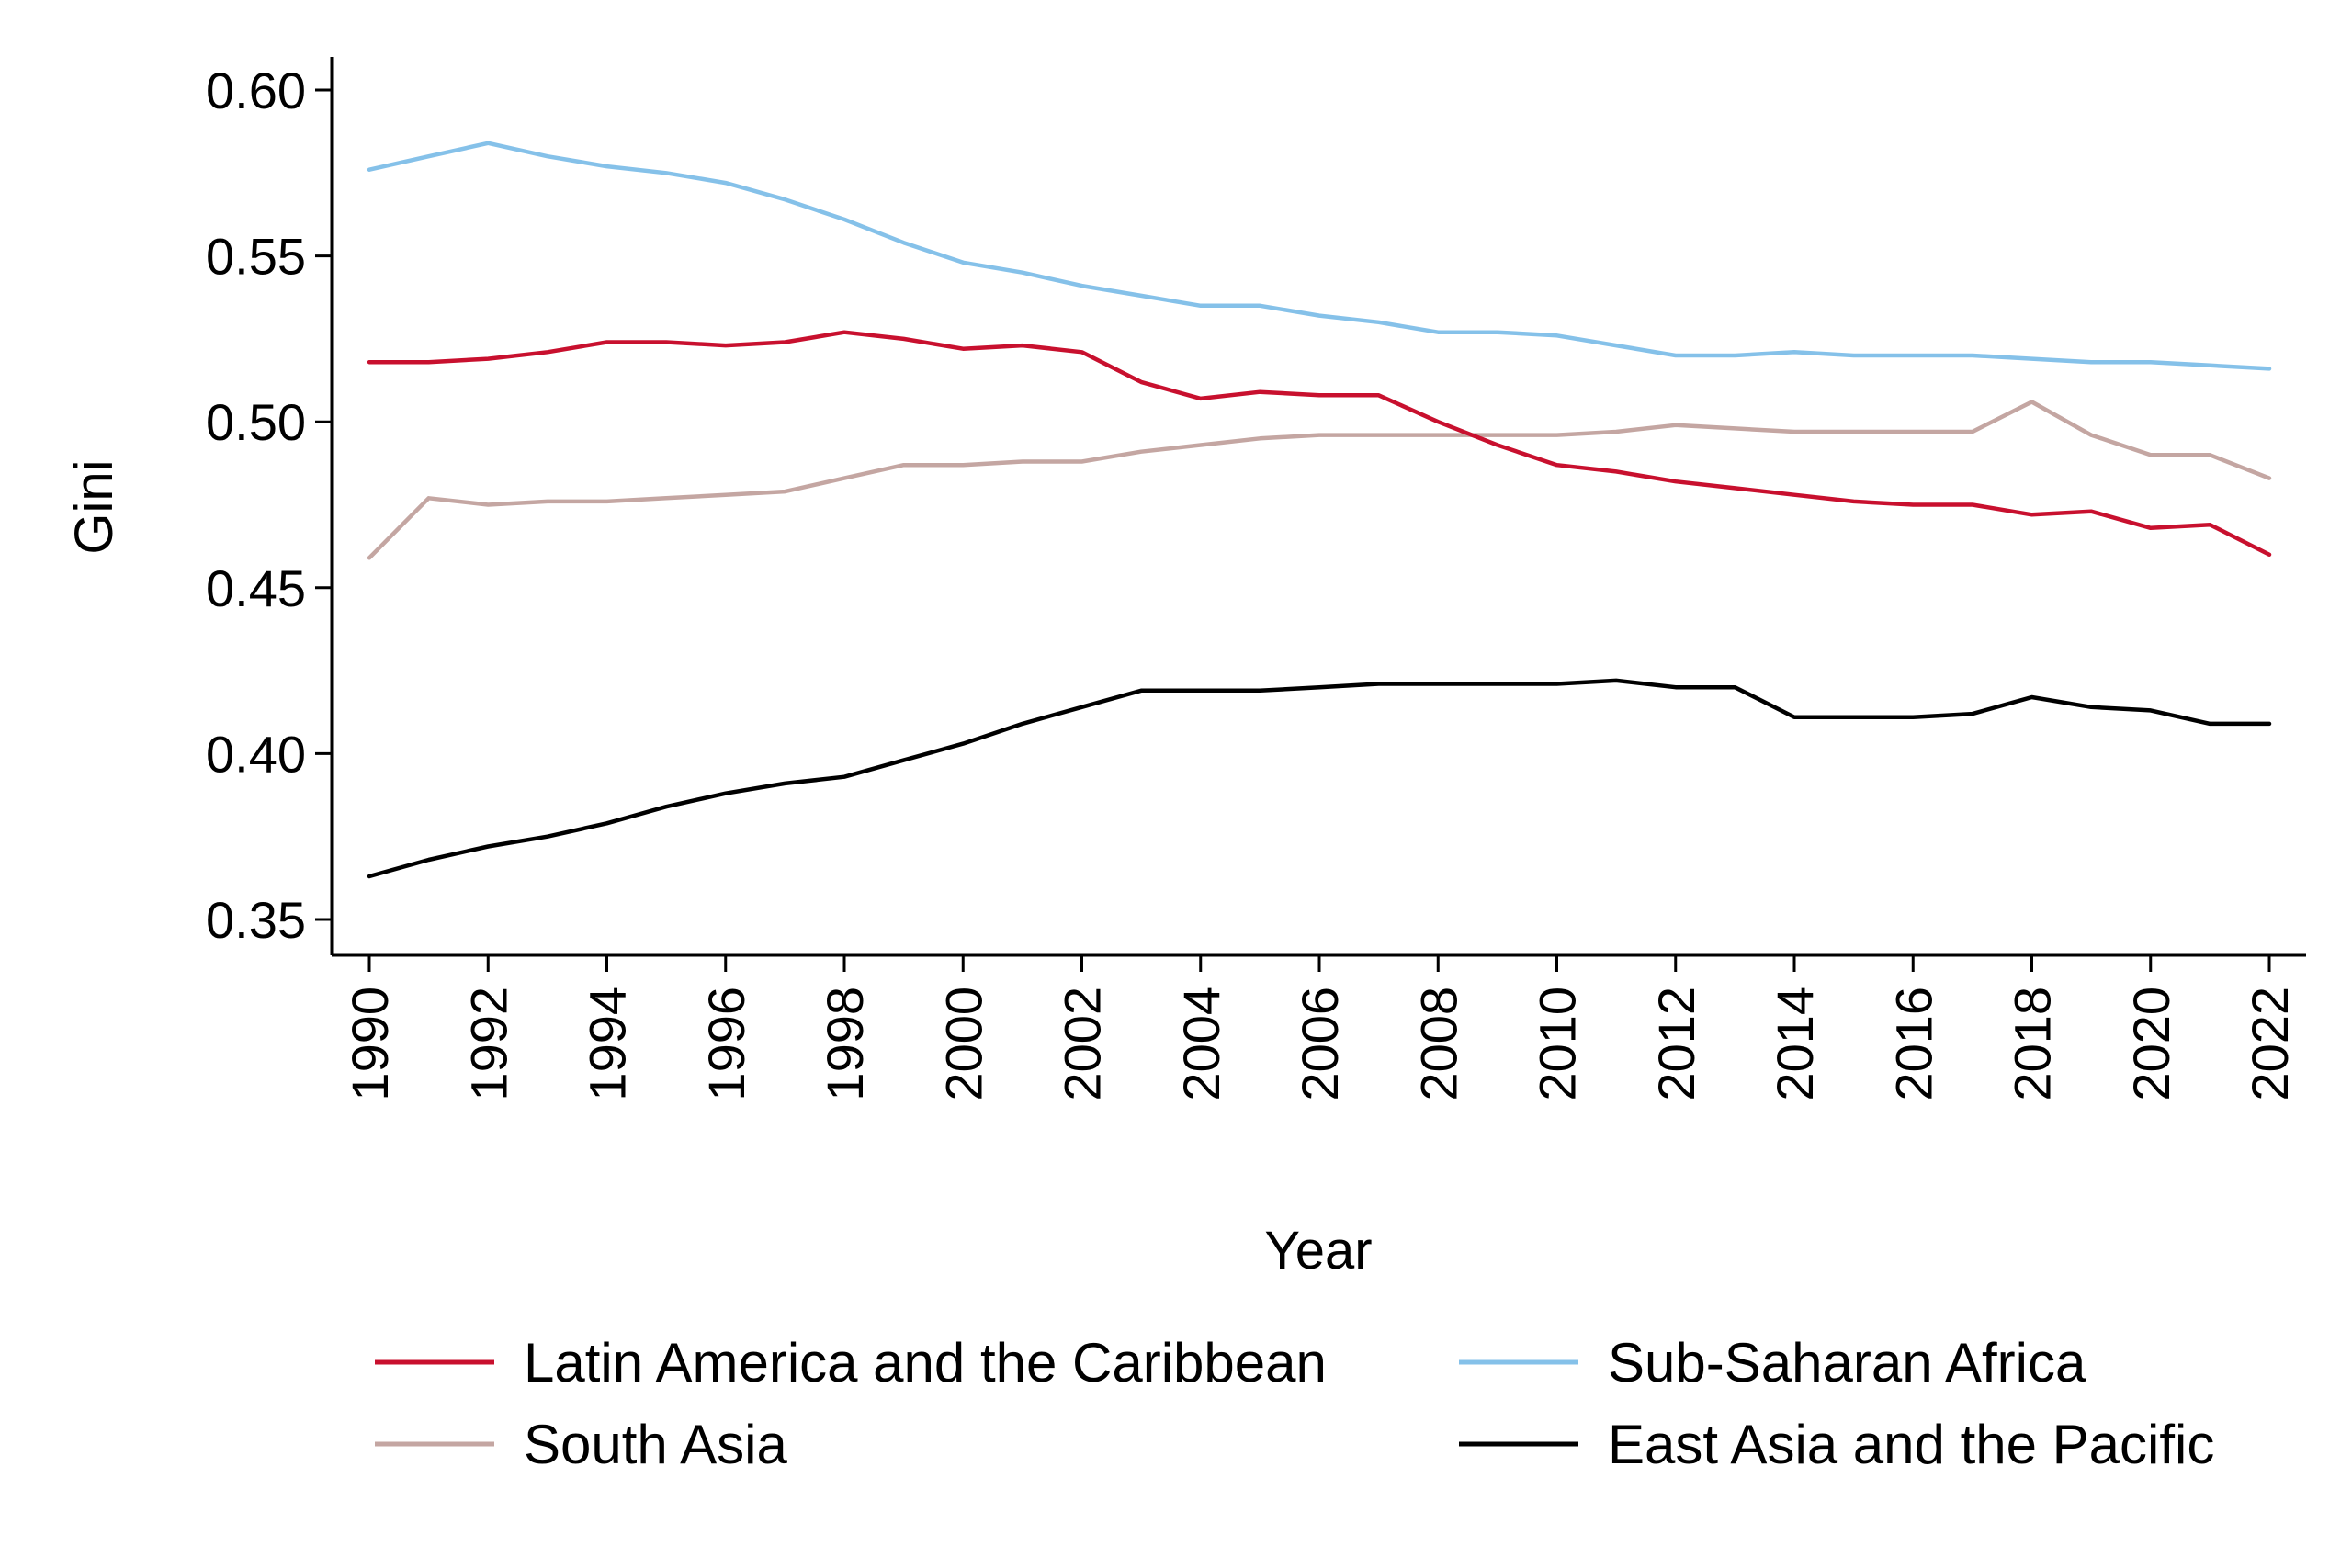 Image resolution: width=2352 pixels, height=1568 pixels. What do you see at coordinates (1201, 1044) in the screenshot?
I see `x-tick-label: 2004` at bounding box center [1201, 1044].